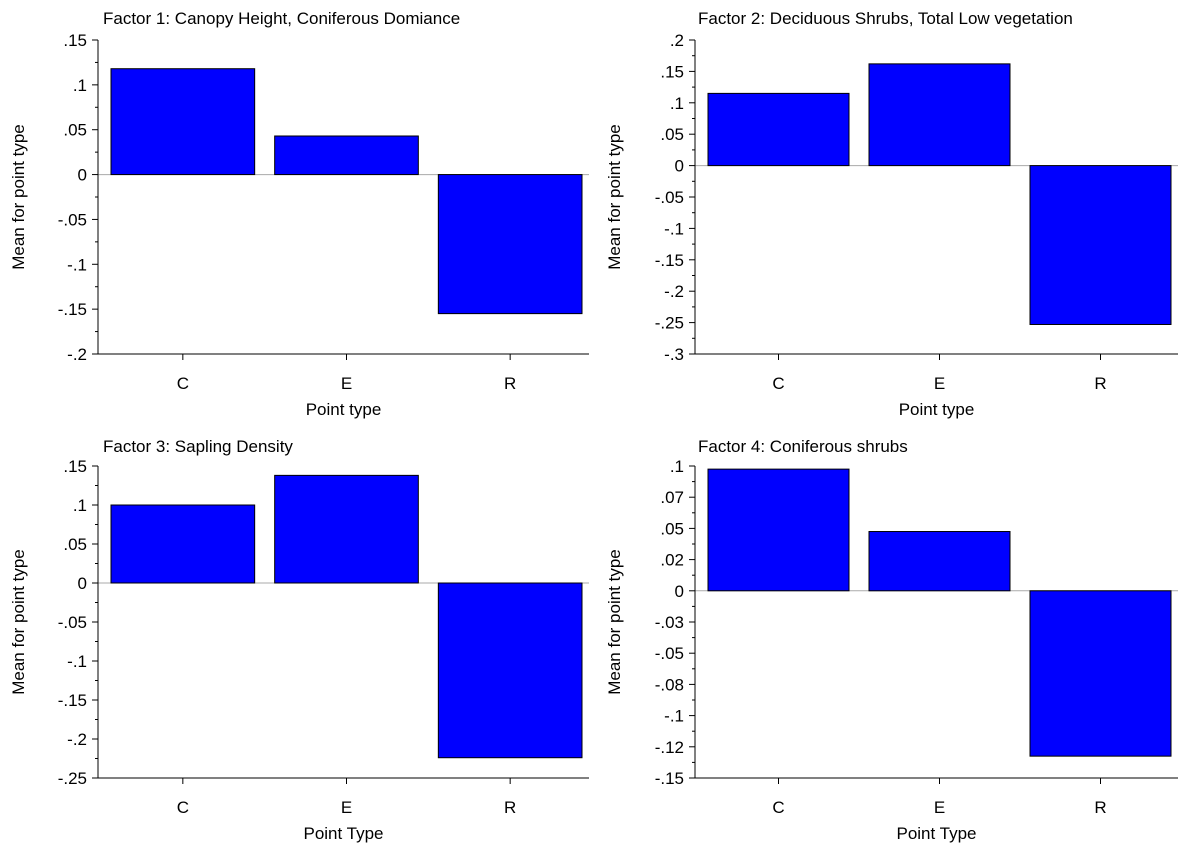 Image resolution: width=1178 pixels, height=846 pixels. Describe the element at coordinates (669, 622) in the screenshot. I see `y-tick-label: -.03` at that location.